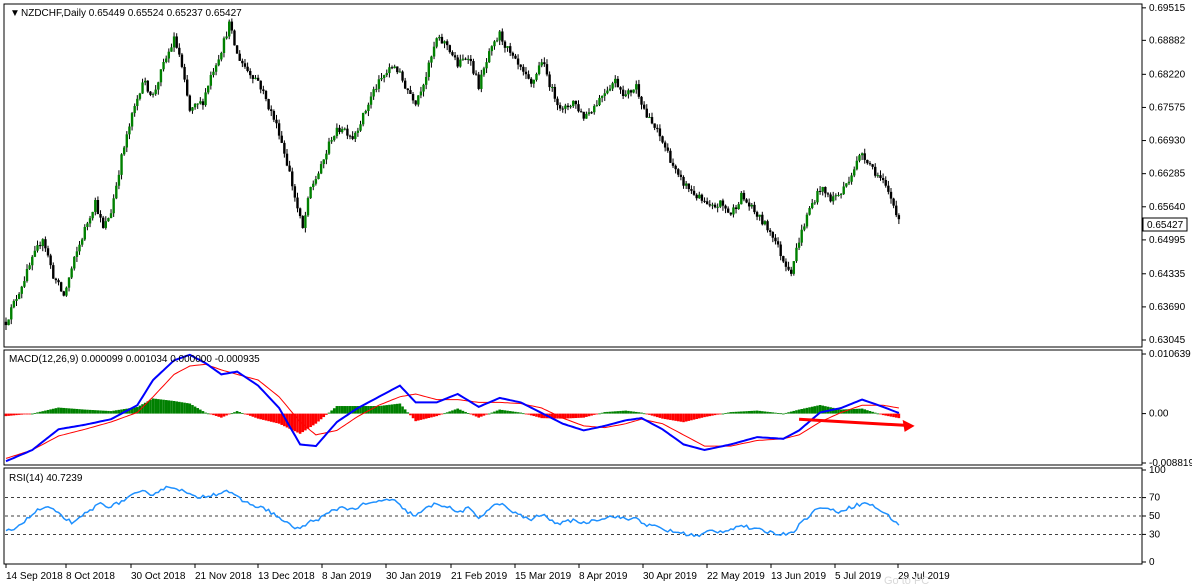 This screenshot has width=1192, height=588. Describe the element at coordinates (90, 576) in the screenshot. I see `x-tick-label: 8 Oct 2018` at that location.